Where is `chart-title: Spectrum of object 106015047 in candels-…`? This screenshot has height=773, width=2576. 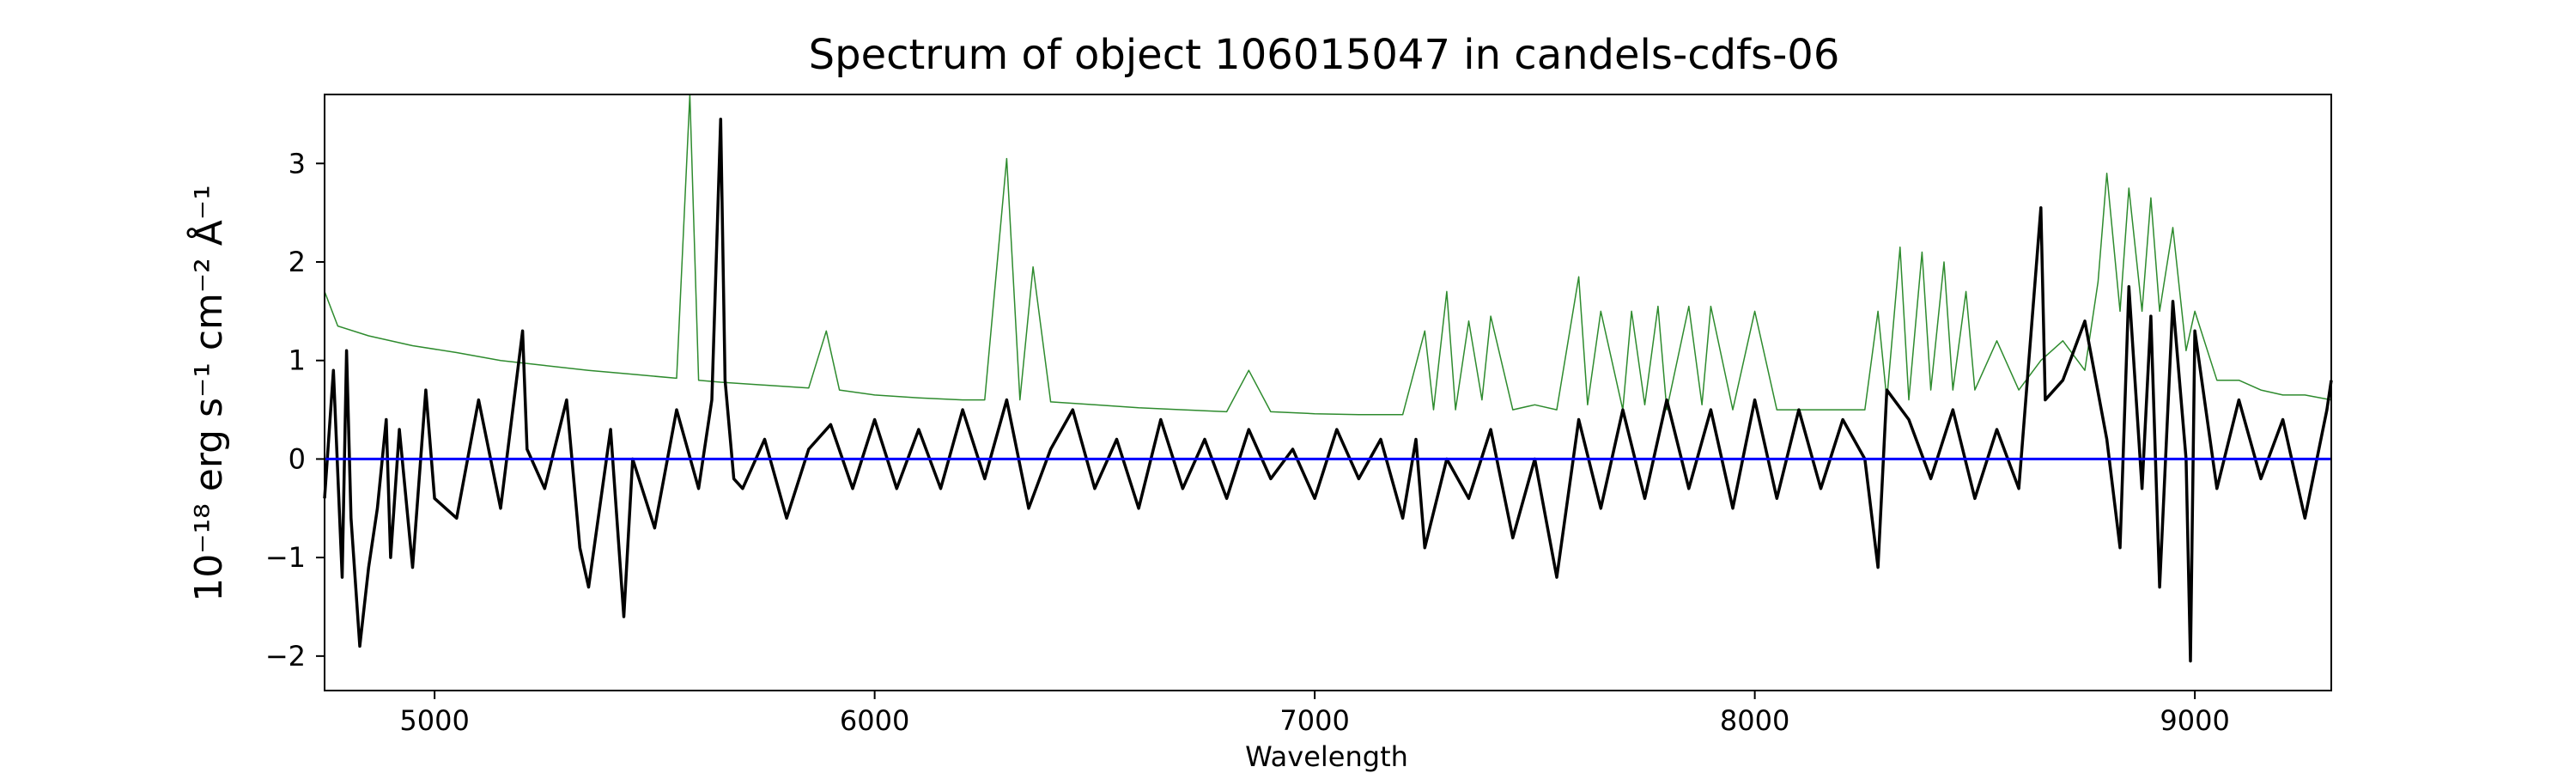 chart-title: Spectrum of object 106015047 in candels-… is located at coordinates (1324, 55).